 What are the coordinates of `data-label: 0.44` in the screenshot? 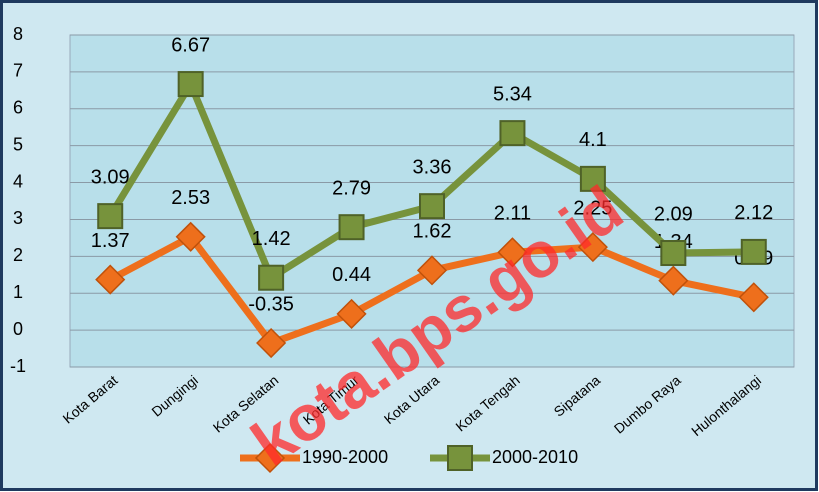 It's located at (351, 275).